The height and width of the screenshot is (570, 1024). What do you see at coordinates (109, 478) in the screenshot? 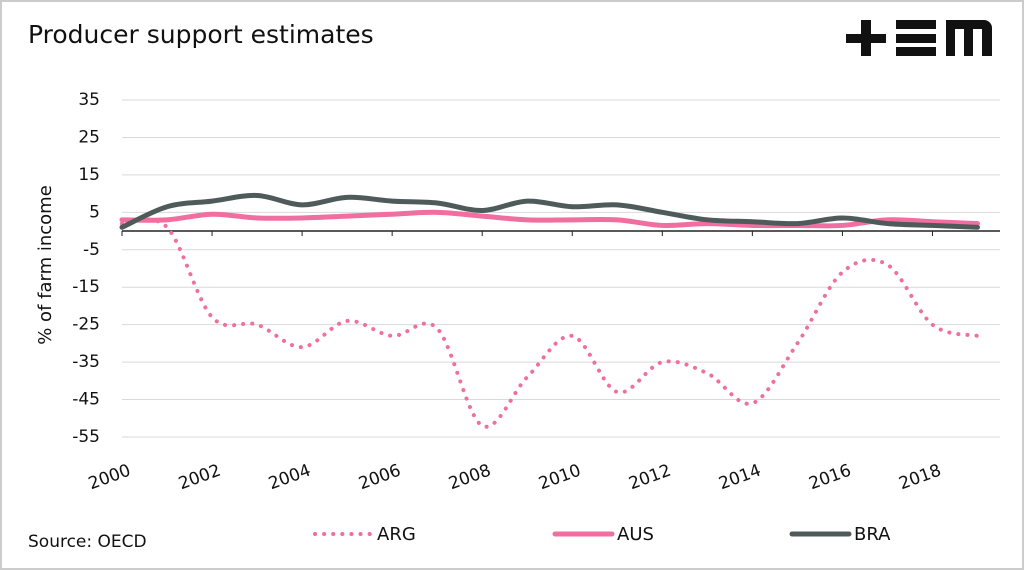
I see `x-tick-label: 2000` at bounding box center [109, 478].